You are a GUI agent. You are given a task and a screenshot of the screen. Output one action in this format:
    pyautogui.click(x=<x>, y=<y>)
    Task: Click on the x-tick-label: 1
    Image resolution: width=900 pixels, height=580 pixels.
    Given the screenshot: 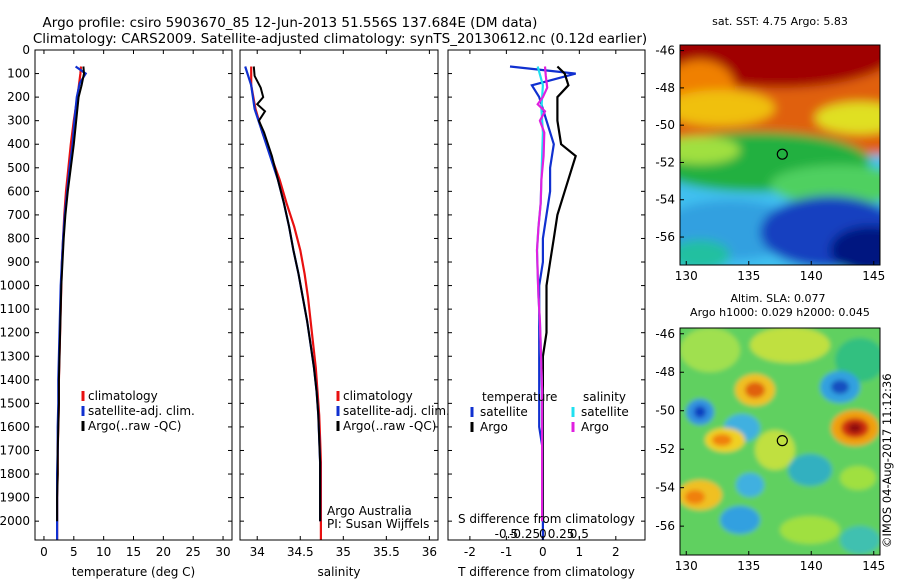 What is the action you would take?
    pyautogui.click(x=580, y=552)
    